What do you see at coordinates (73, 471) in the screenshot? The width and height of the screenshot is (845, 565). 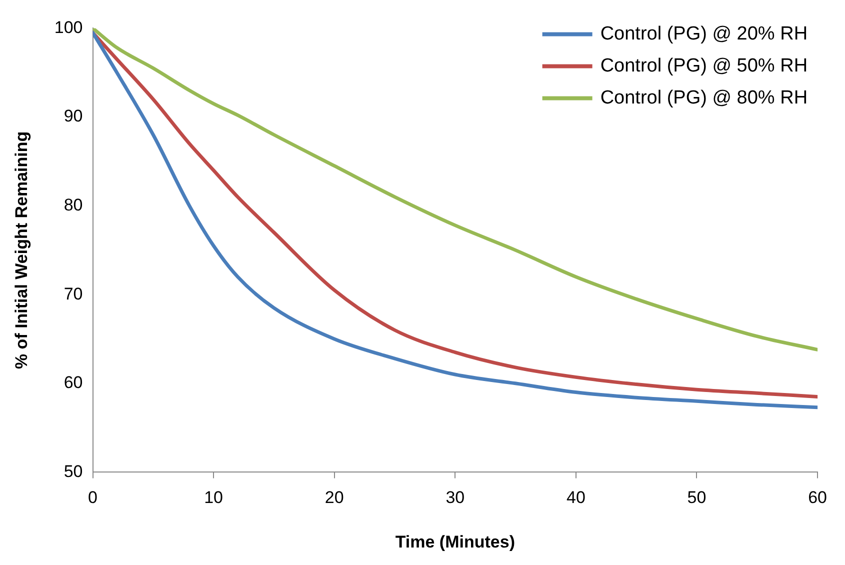 I see `y-tick-label: 50` at bounding box center [73, 471].